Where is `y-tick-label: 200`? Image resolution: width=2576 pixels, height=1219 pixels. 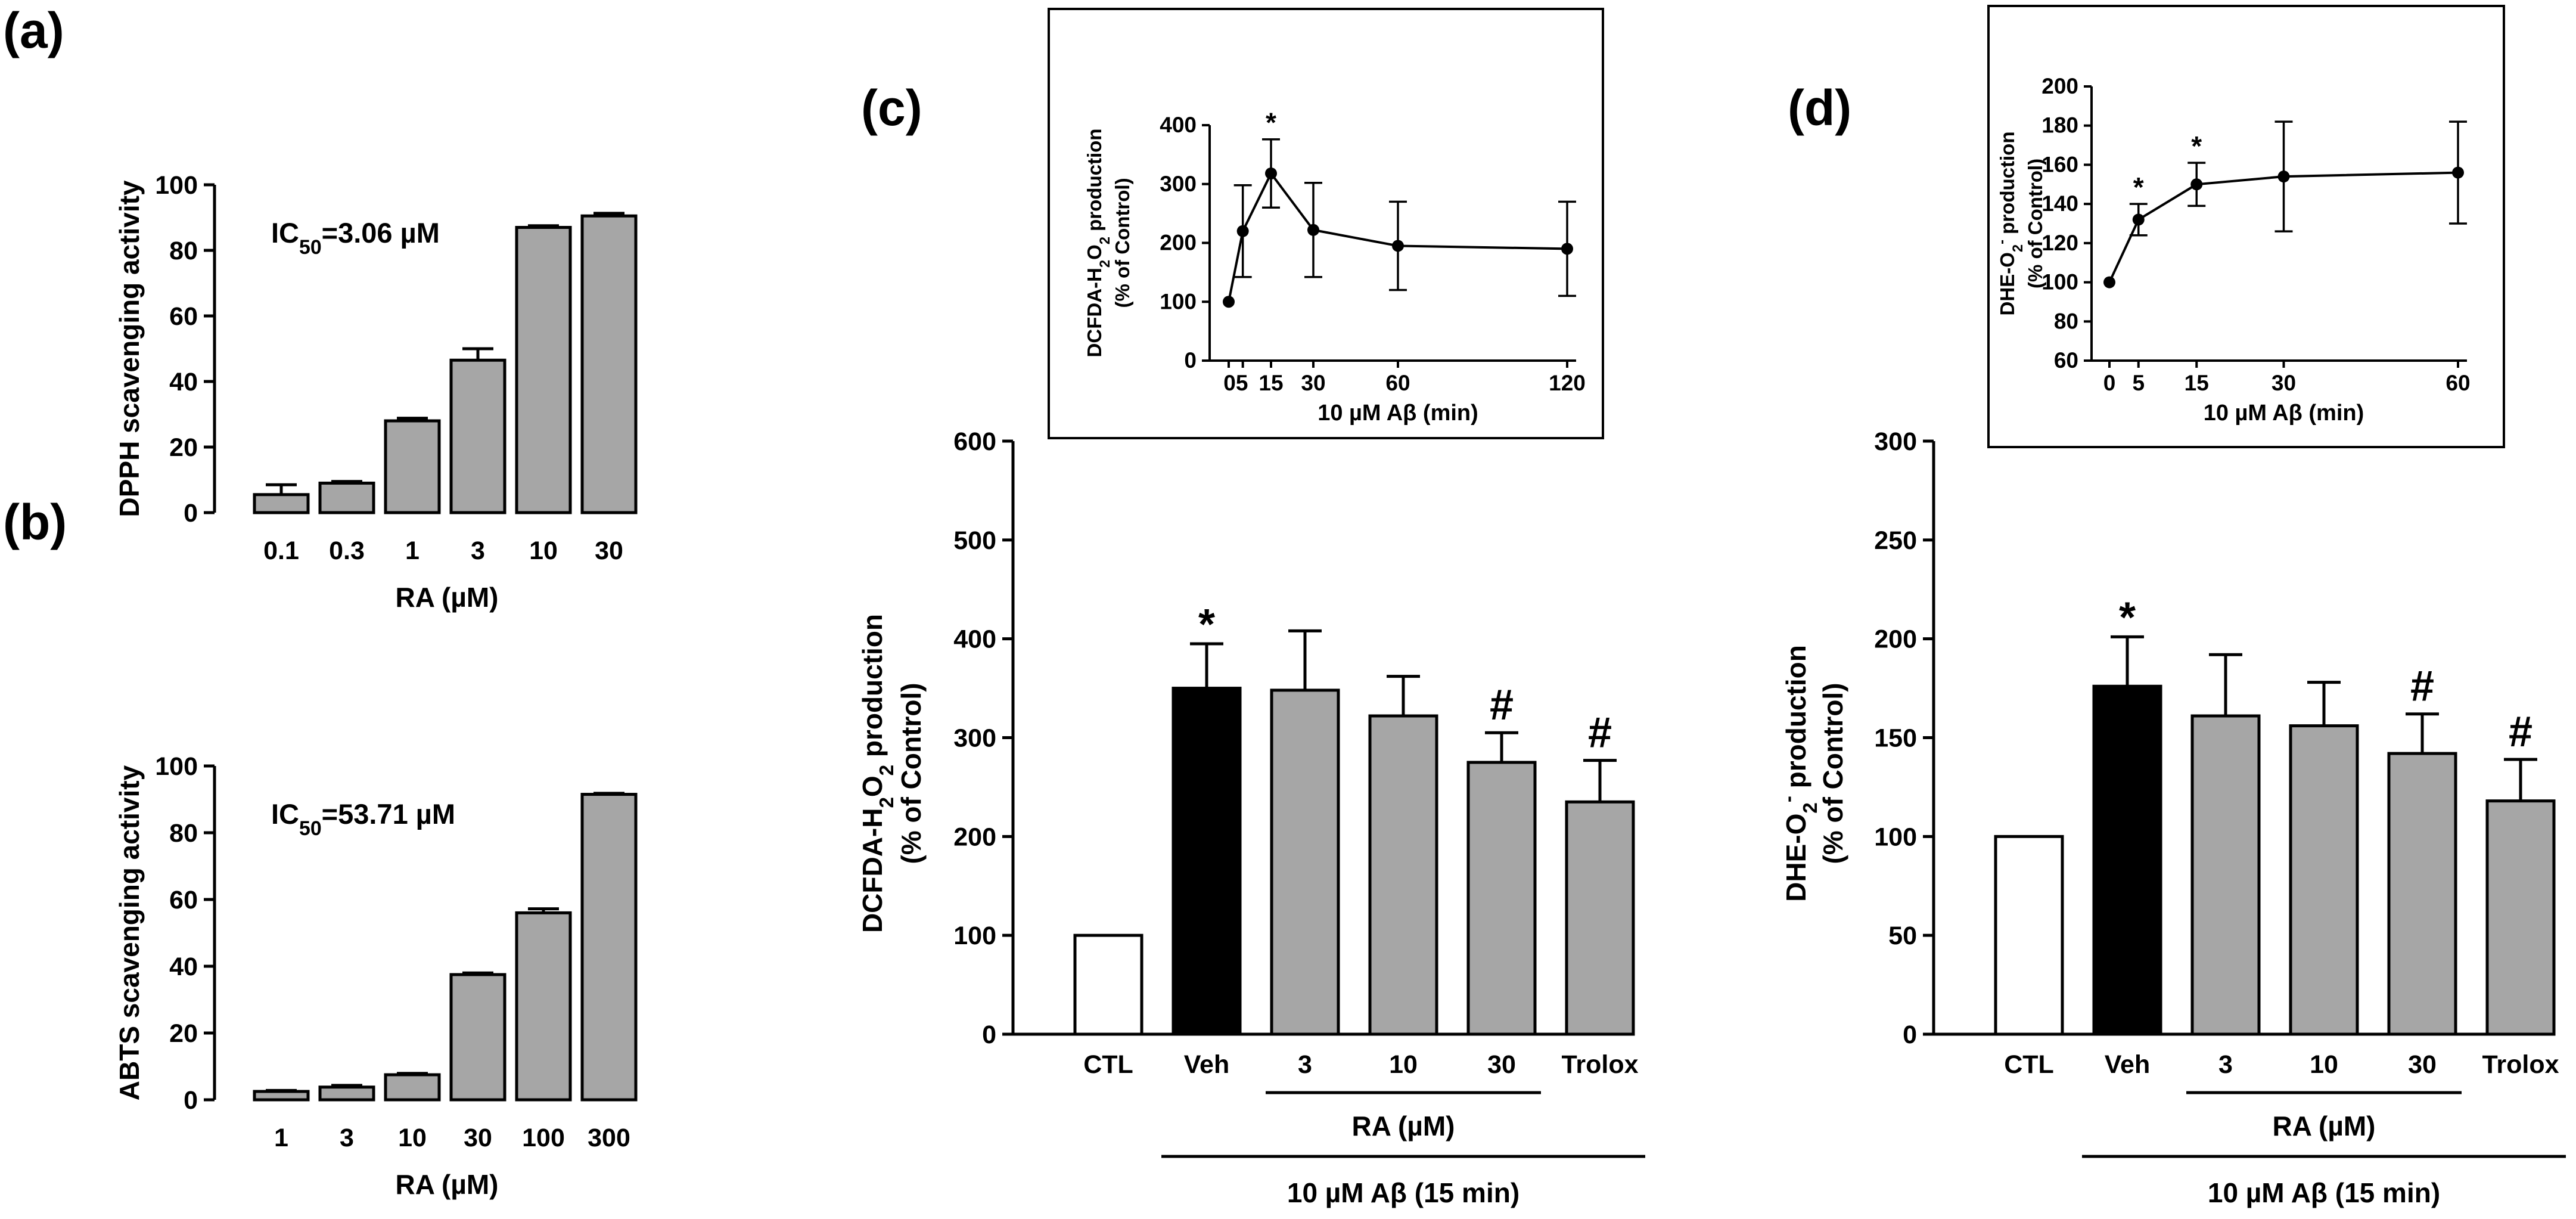
y-tick-label: 200 is located at coordinates (974, 837).